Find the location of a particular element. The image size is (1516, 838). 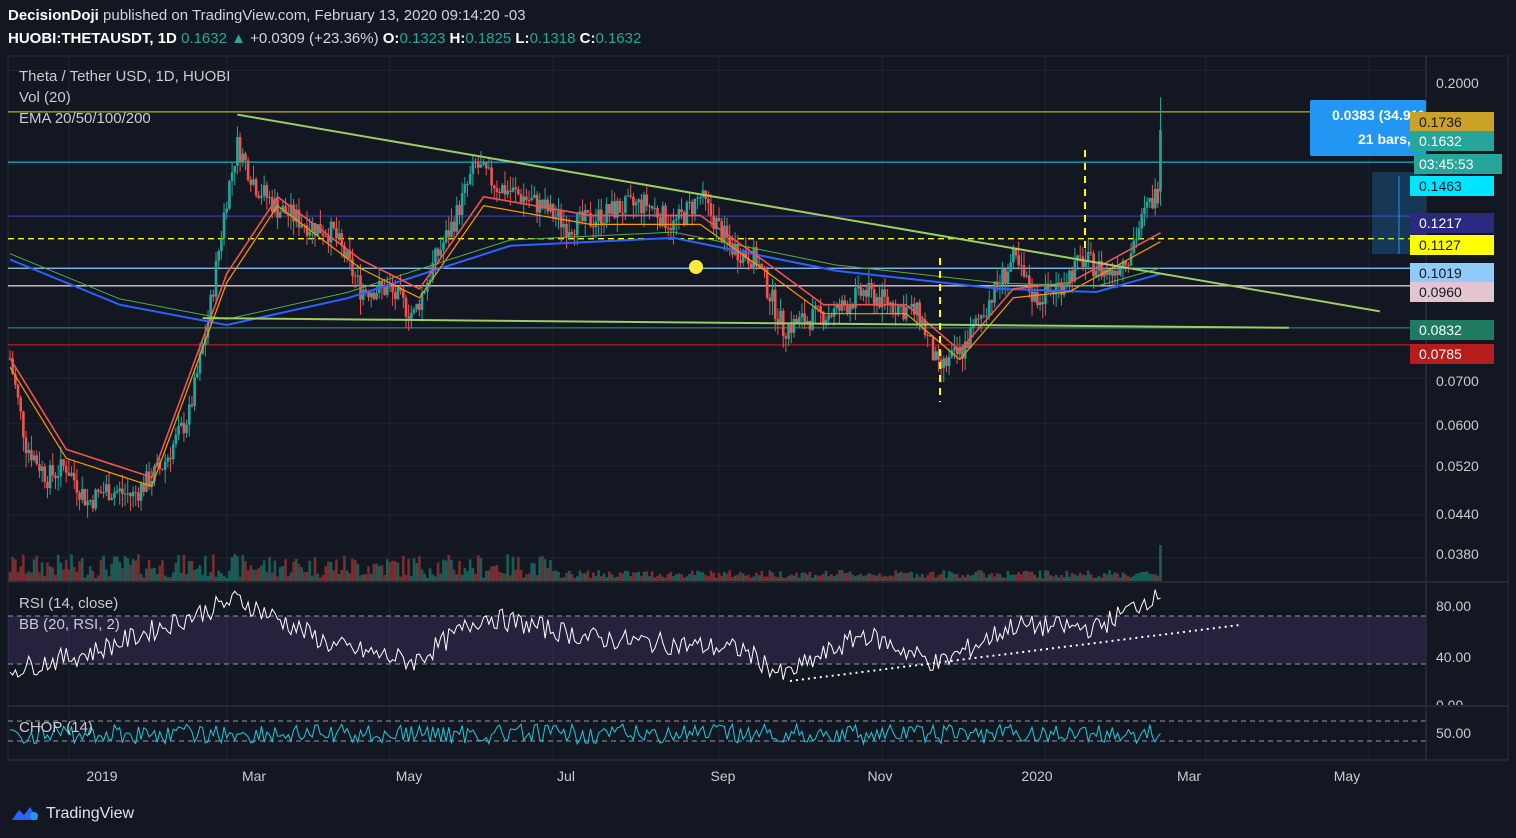

rsi-label: RSI (14, close) is located at coordinates (69, 603).